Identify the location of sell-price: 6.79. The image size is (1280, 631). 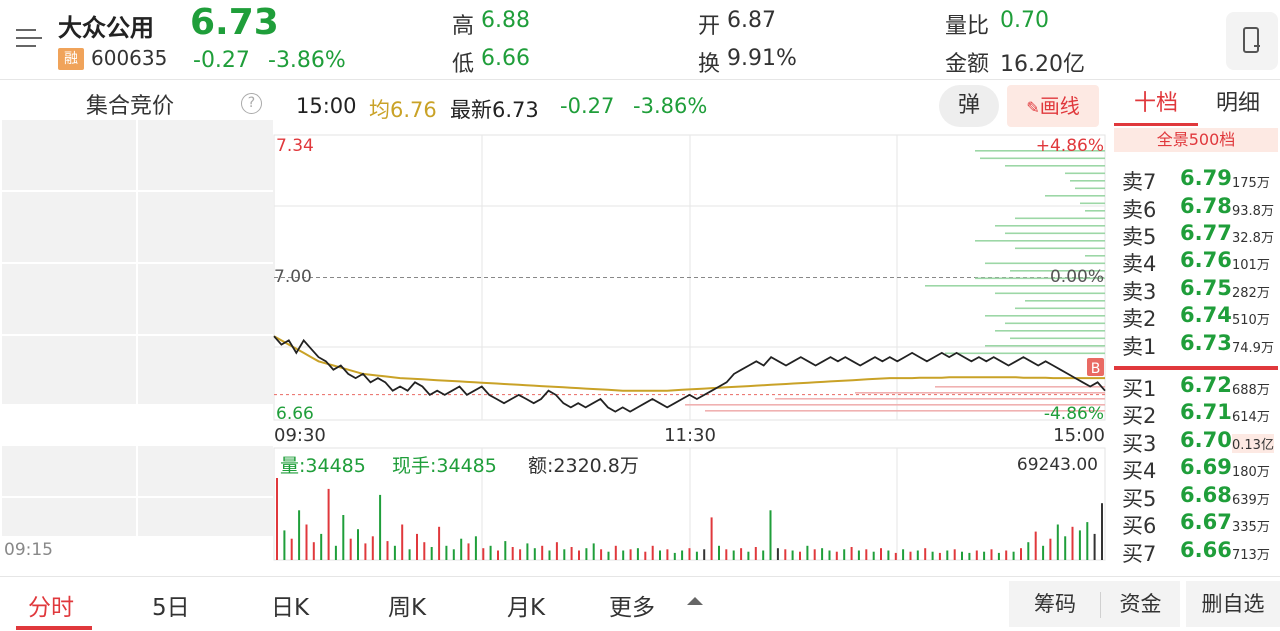
(1206, 178).